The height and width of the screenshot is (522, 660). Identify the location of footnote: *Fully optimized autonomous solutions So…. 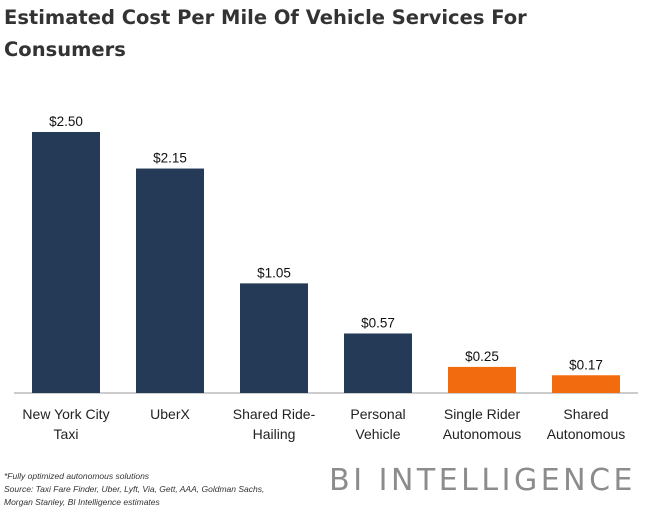
(154, 489).